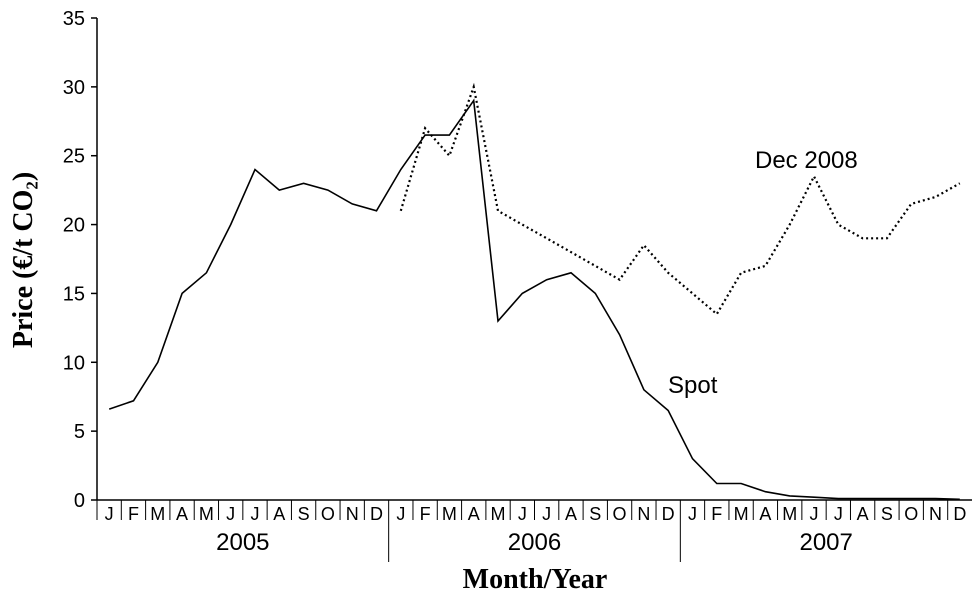  I want to click on y-tick-label: 25, so click(74, 157).